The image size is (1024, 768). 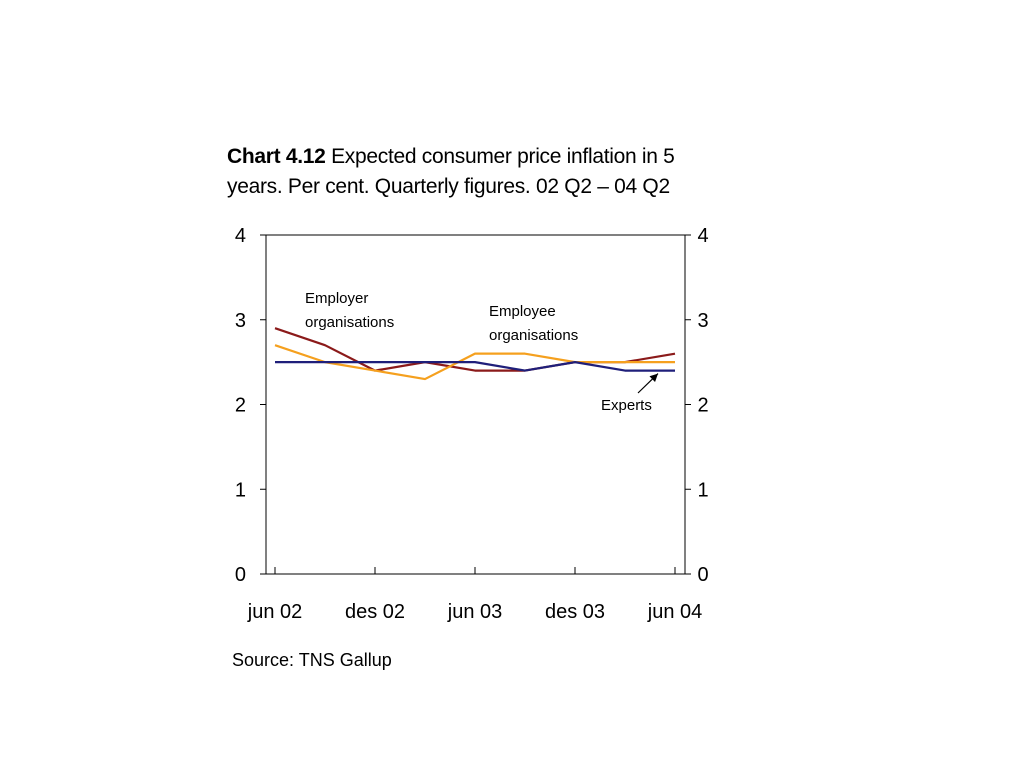 I want to click on annotation-employee: Employee organisations, so click(x=533, y=323).